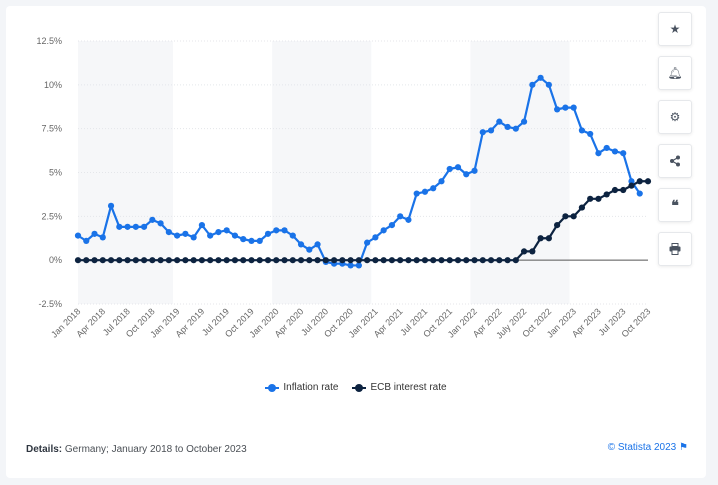 Image resolution: width=718 pixels, height=485 pixels. I want to click on legend-item-inflation: Inflation rate, so click(301, 387).